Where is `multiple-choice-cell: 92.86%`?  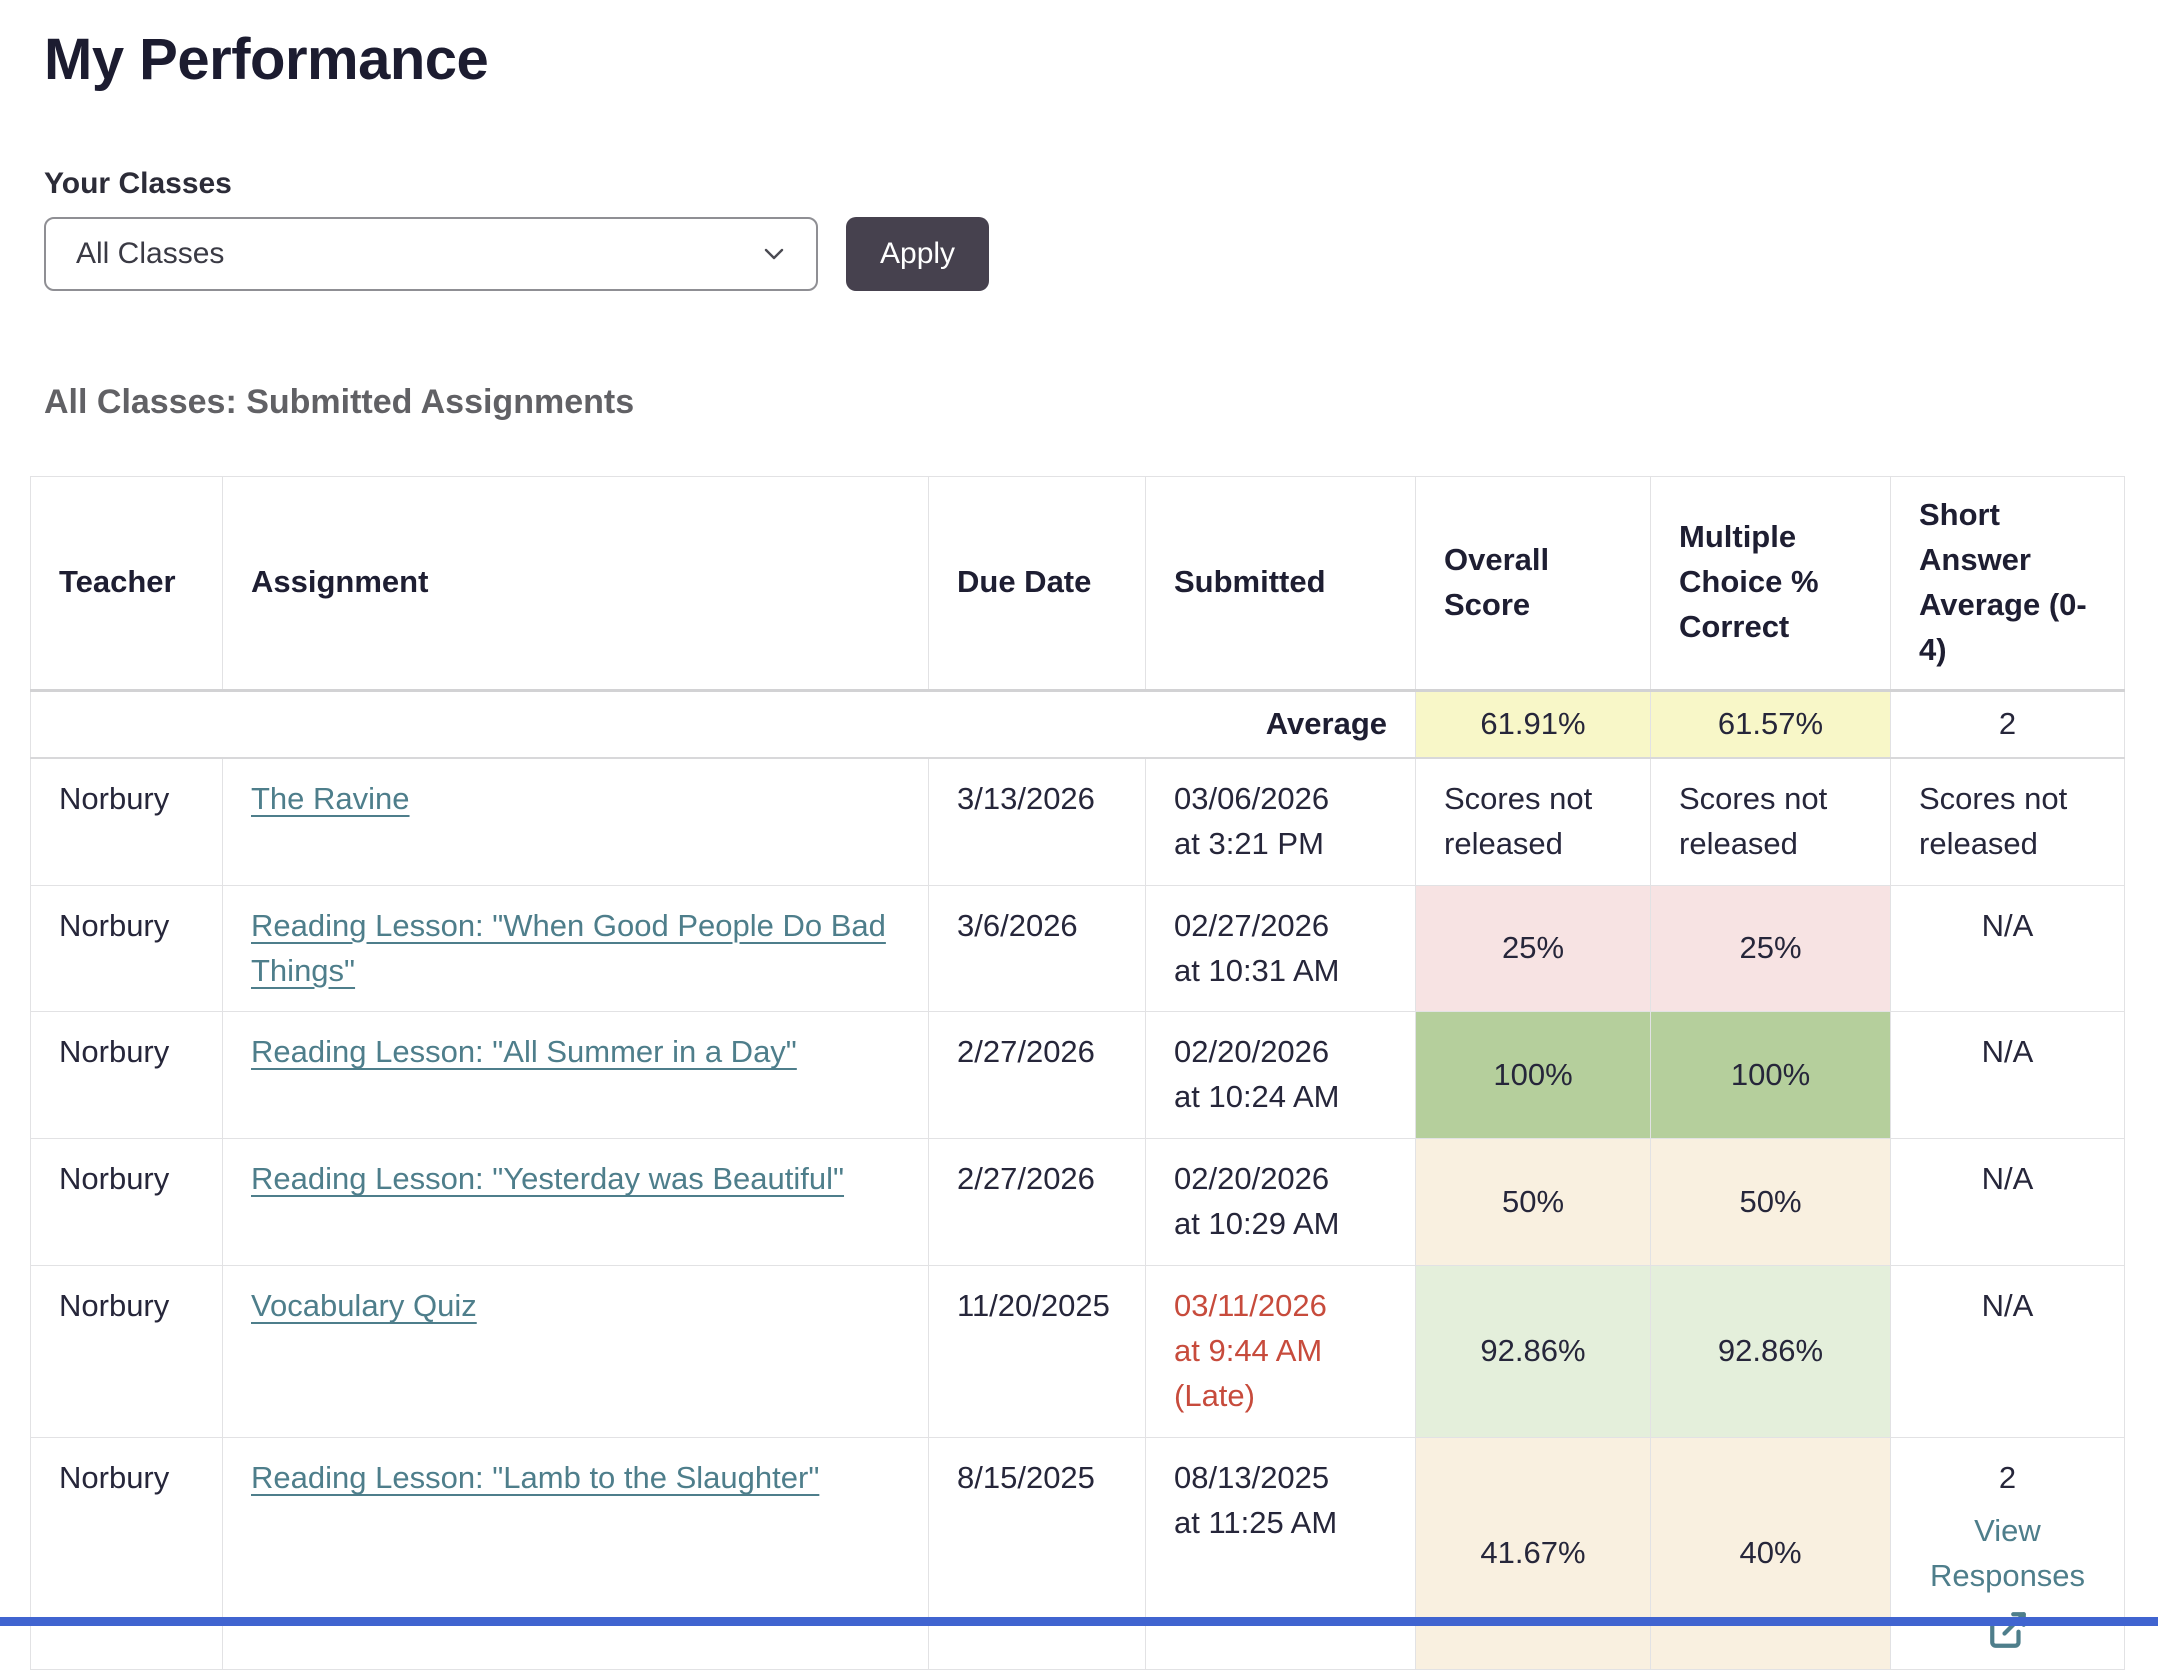
multiple-choice-cell: 92.86% is located at coordinates (1770, 1351).